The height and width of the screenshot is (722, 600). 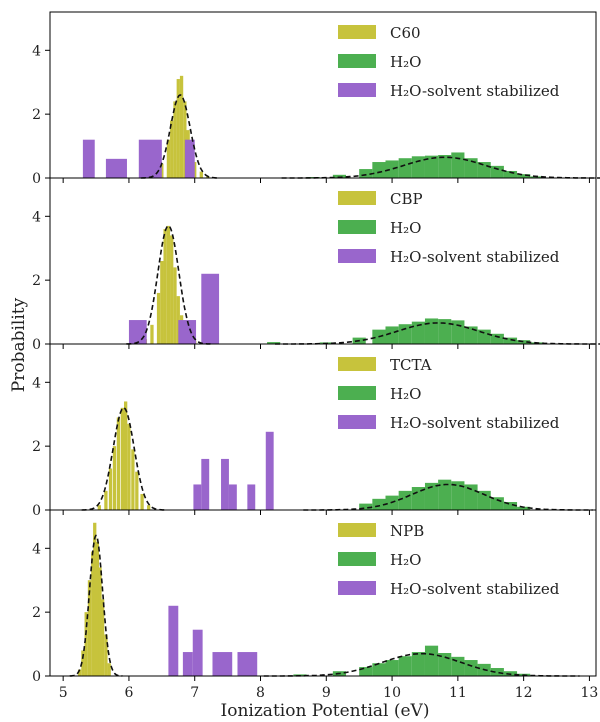 What do you see at coordinates (406, 199) in the screenshot?
I see `legend-entry-molecule-label: CBP` at bounding box center [406, 199].